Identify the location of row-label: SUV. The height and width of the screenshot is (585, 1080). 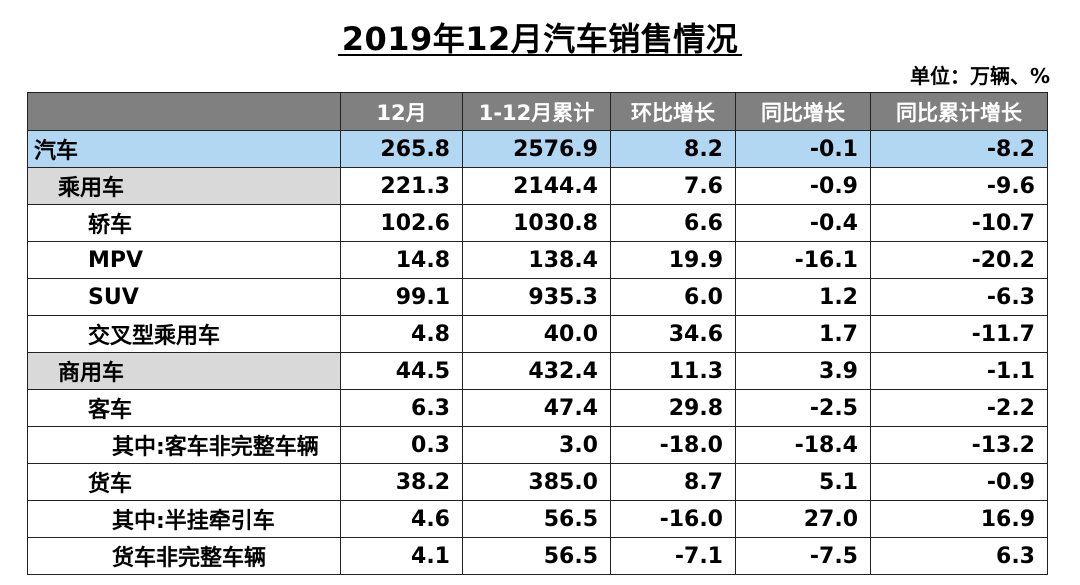
(184, 297).